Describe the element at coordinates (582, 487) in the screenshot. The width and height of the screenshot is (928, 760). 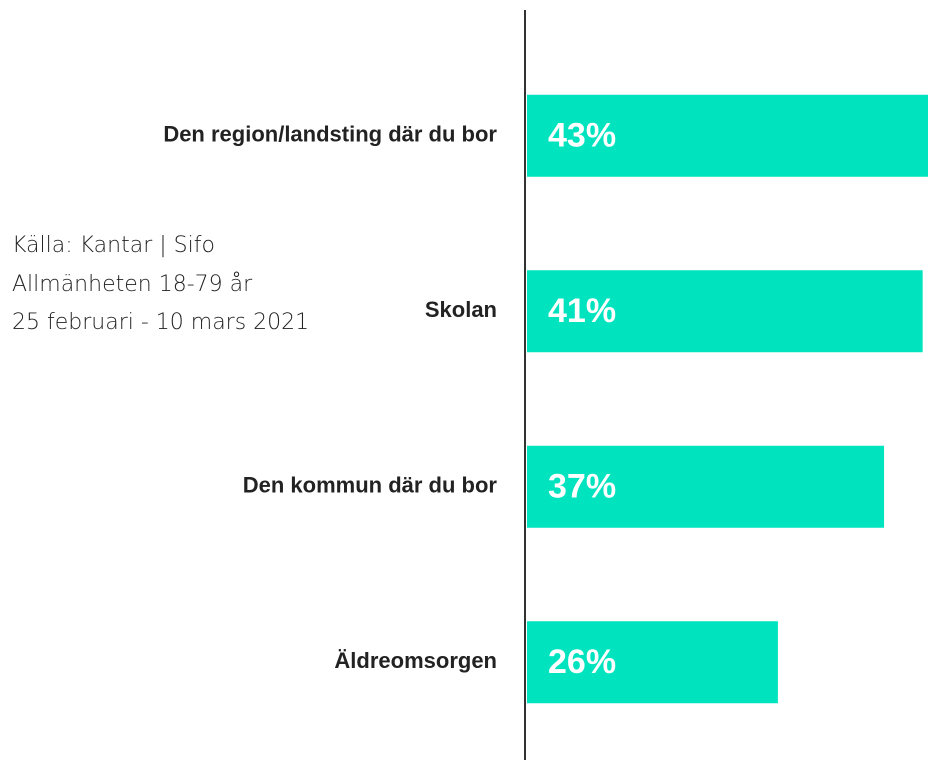
I see `value-label: 37%` at that location.